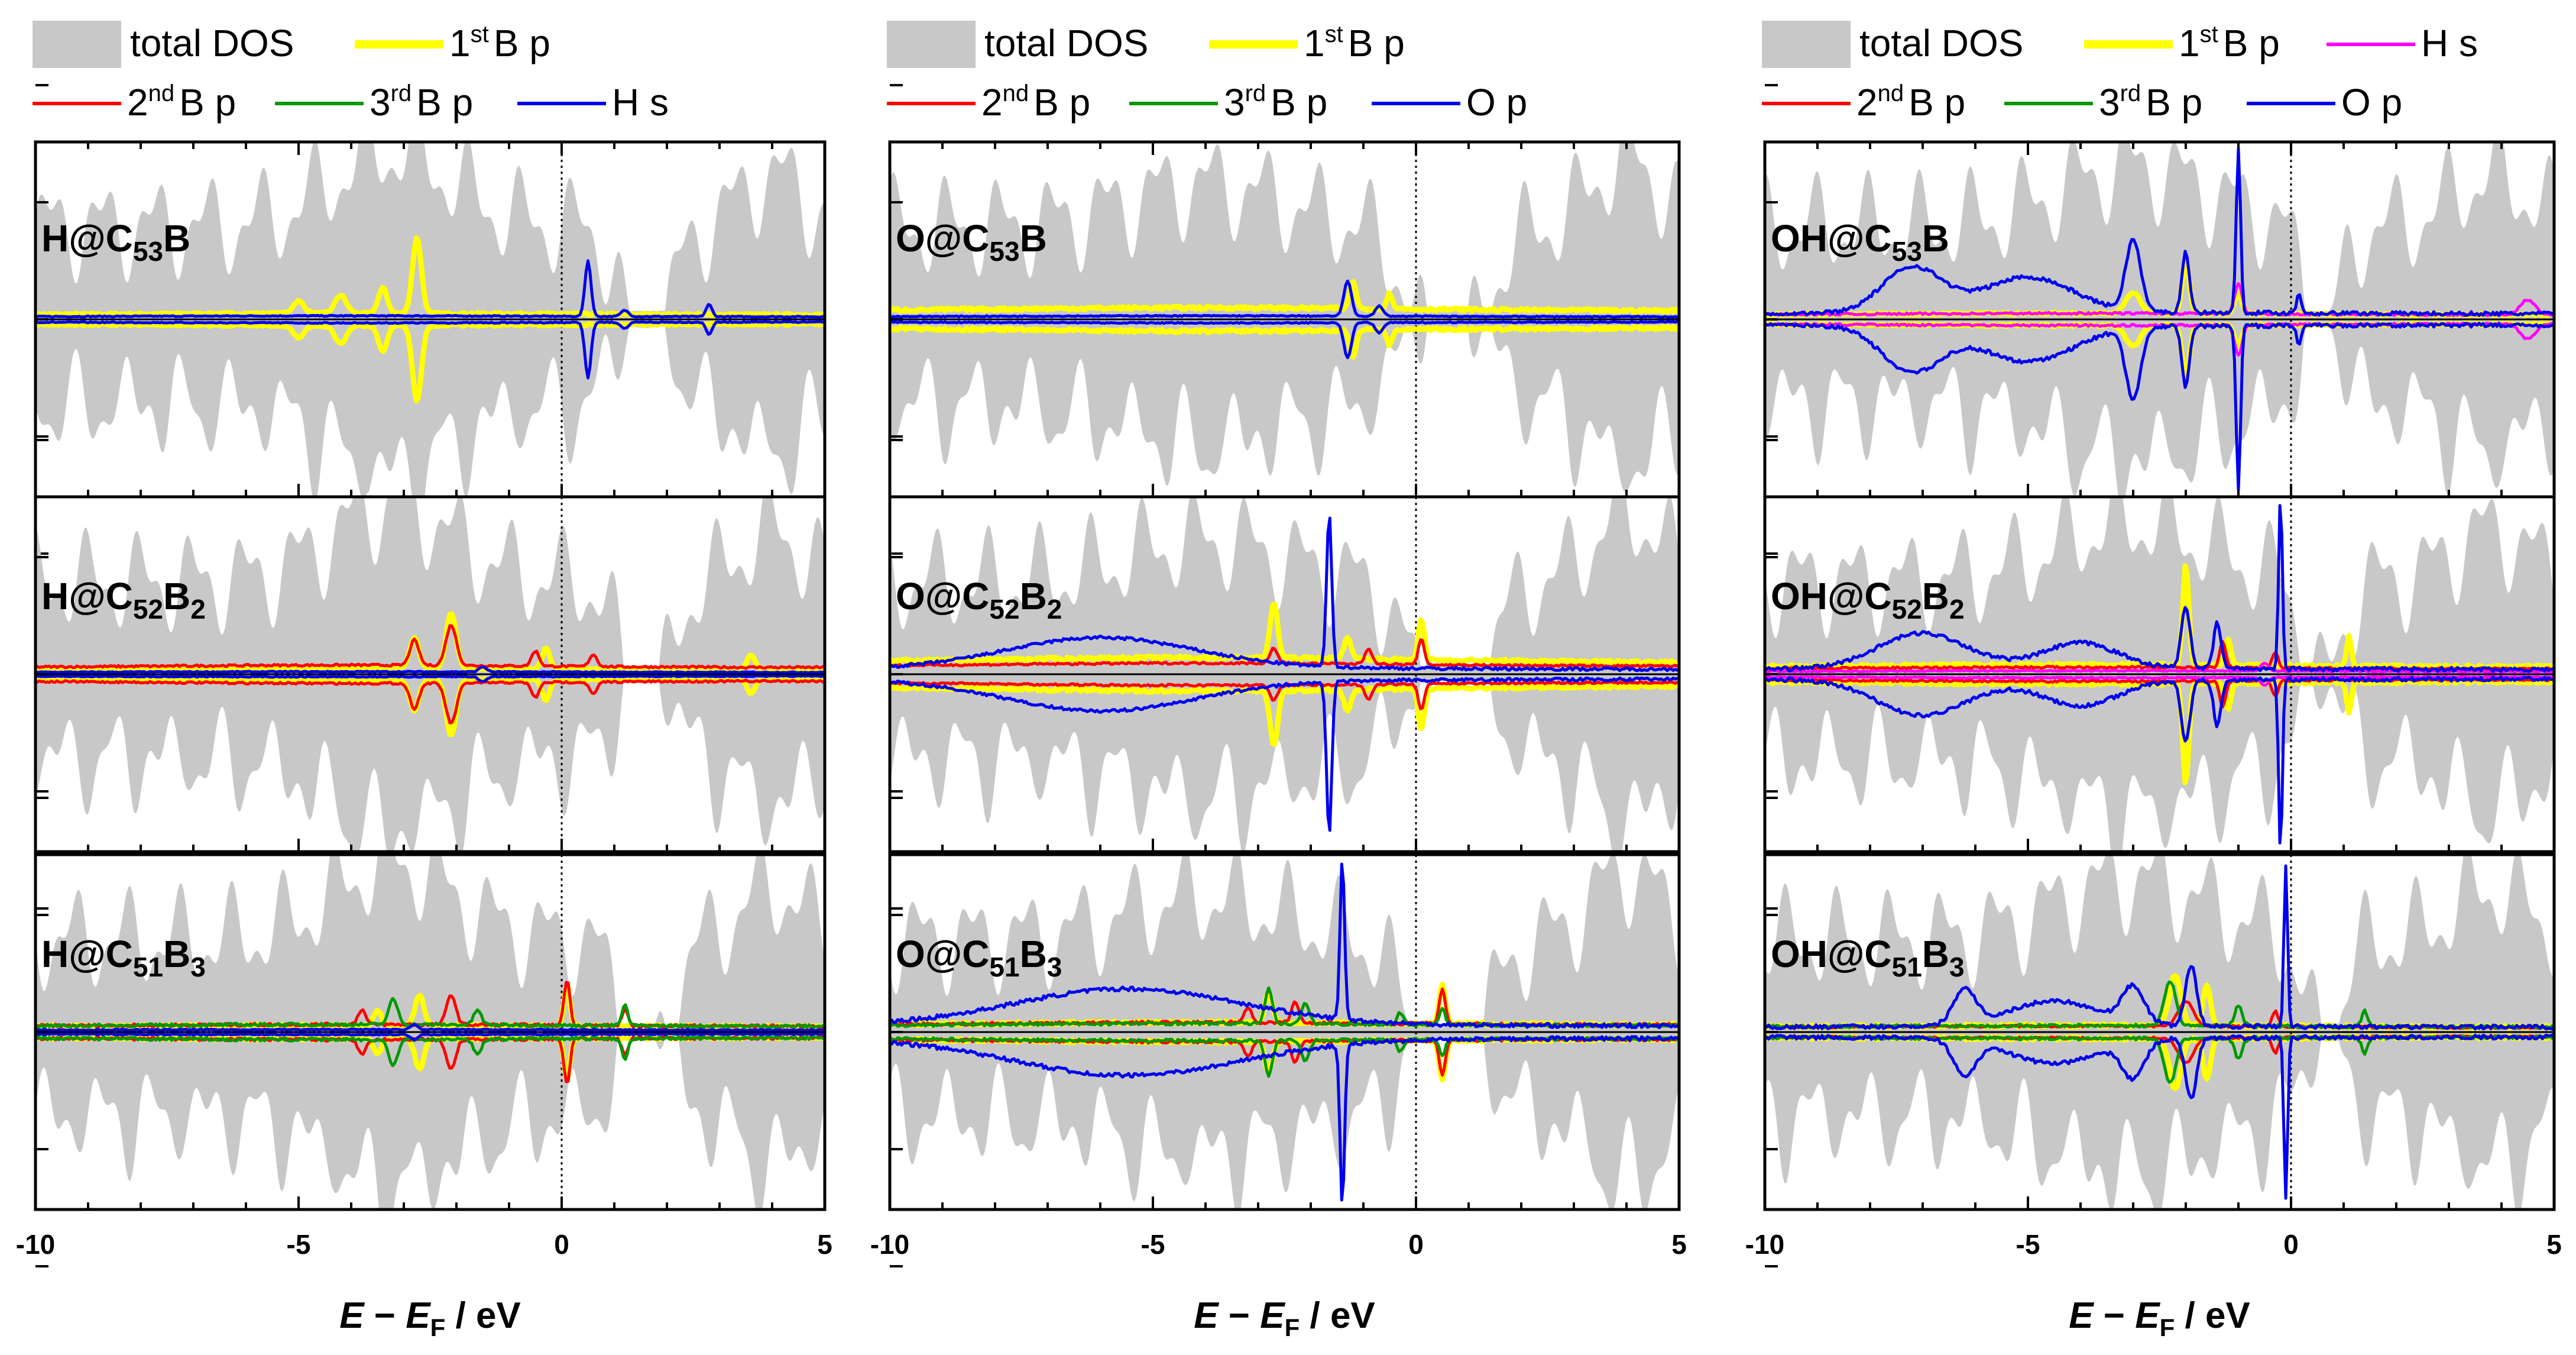 The width and height of the screenshot is (2576, 1355). I want to click on total-dos-area, so click(1284, 317).